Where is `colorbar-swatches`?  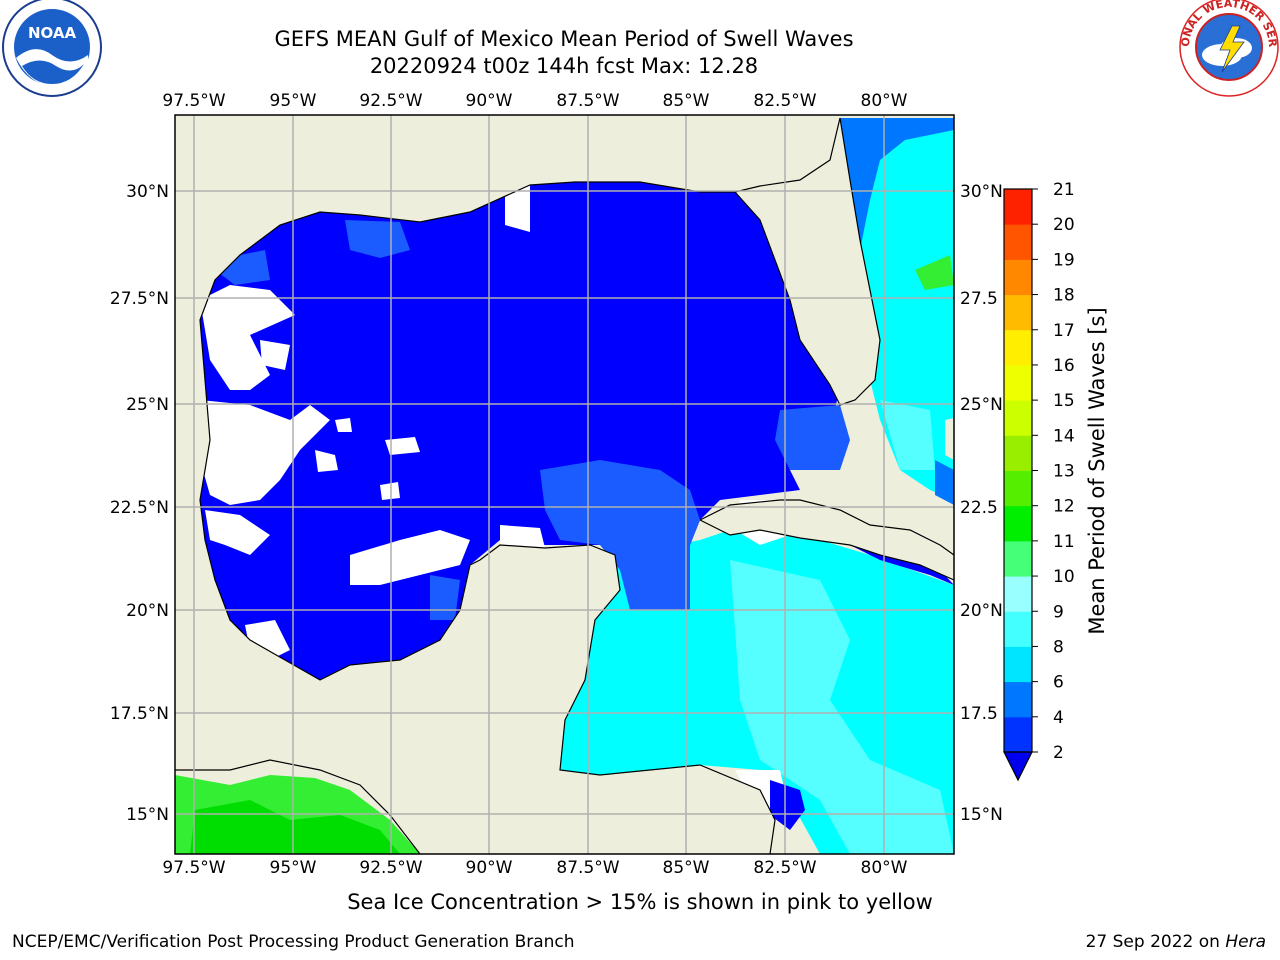 colorbar-swatches is located at coordinates (1018, 471).